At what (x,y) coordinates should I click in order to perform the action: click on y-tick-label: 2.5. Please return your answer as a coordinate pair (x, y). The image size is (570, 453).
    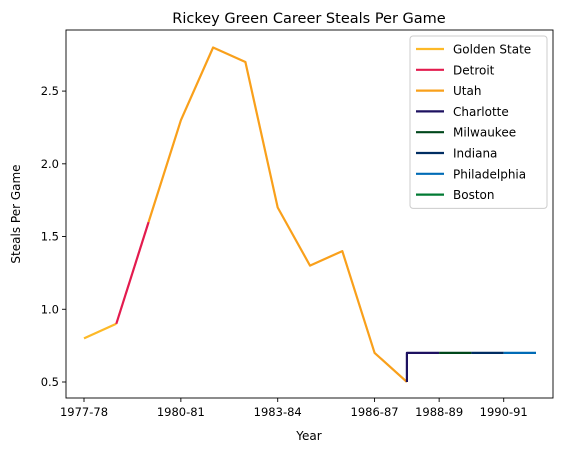
    Looking at the image, I should click on (50, 91).